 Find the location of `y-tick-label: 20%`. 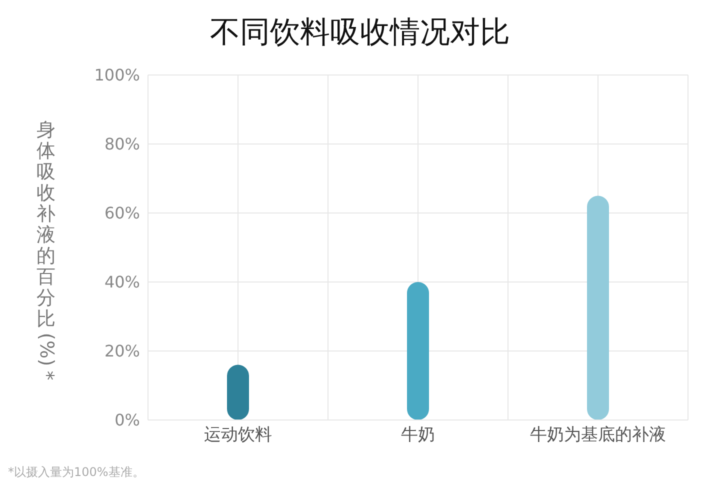

y-tick-label: 20% is located at coordinates (122, 351).